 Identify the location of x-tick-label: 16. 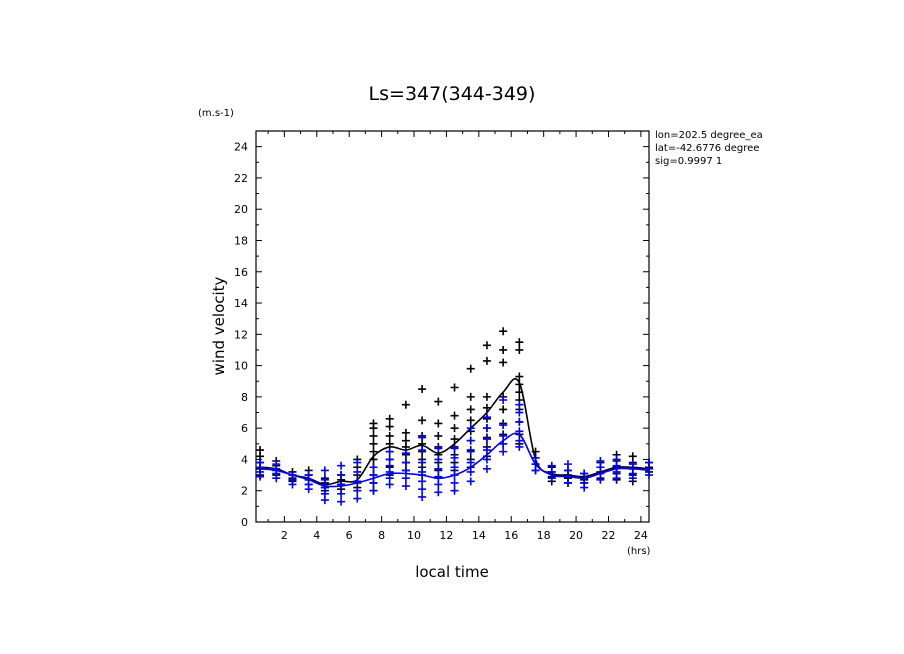
(511, 535).